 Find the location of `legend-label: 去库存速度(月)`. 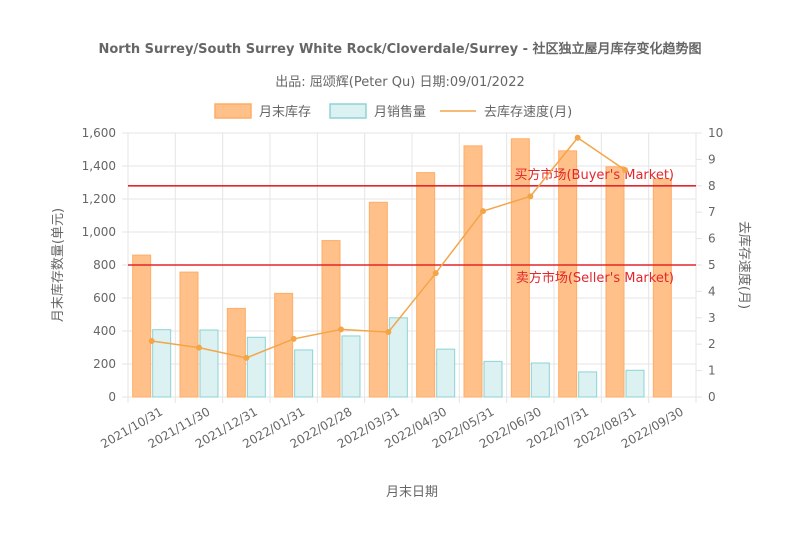

legend-label: 去库存速度(月) is located at coordinates (528, 112).